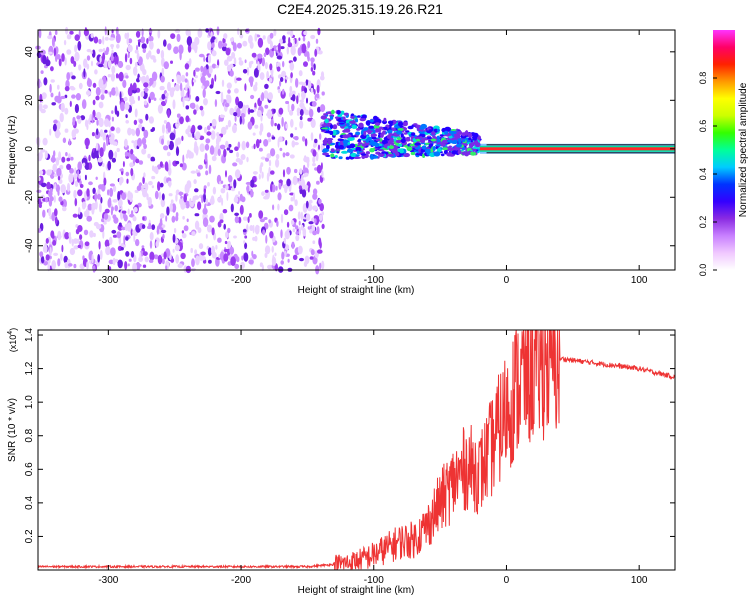  What do you see at coordinates (507, 580) in the screenshot?
I see `x-tick-label: 0` at bounding box center [507, 580].